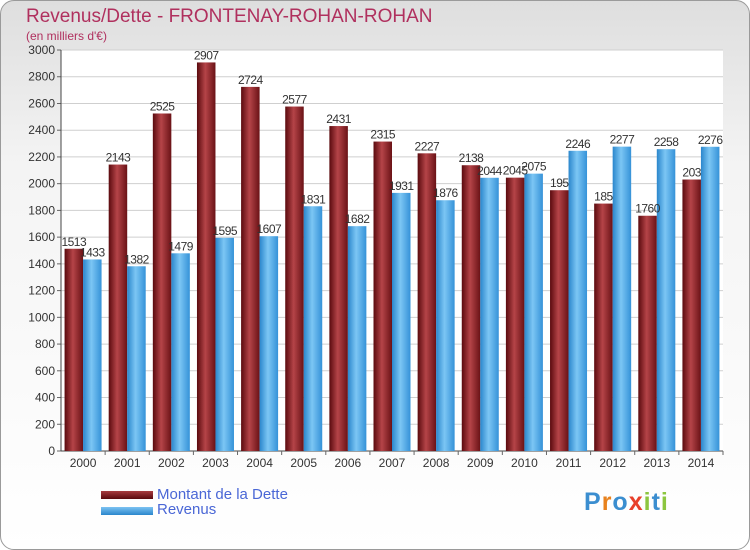 This screenshot has width=750, height=550. I want to click on x-tick-label: 2014, so click(701, 463).